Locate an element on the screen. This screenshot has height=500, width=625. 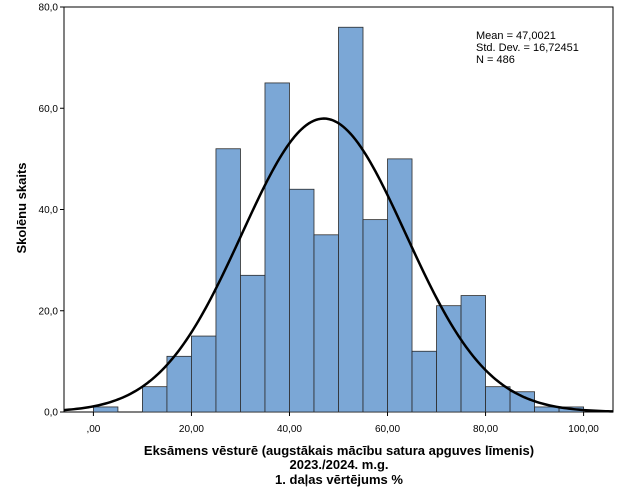
x-tick-label: ,00 is located at coordinates (93, 429).